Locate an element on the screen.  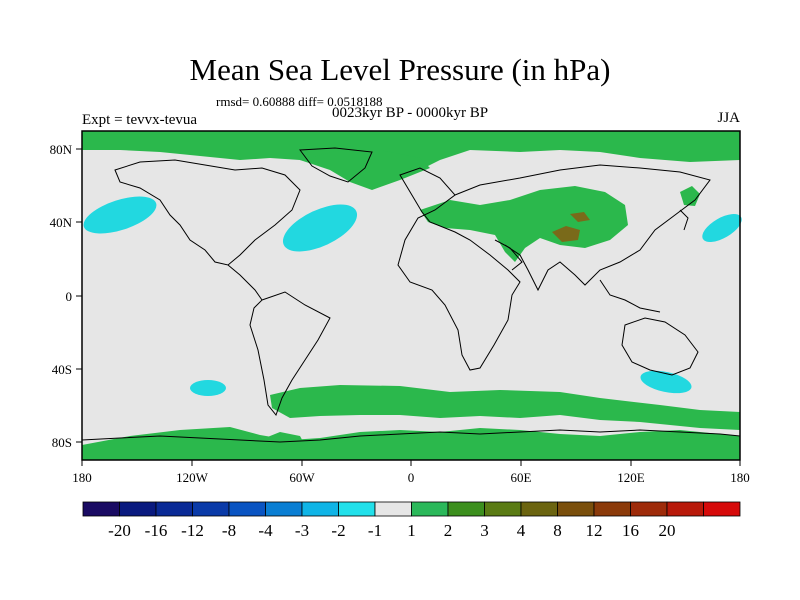
north-atlantic-low is located at coordinates (320, 228).